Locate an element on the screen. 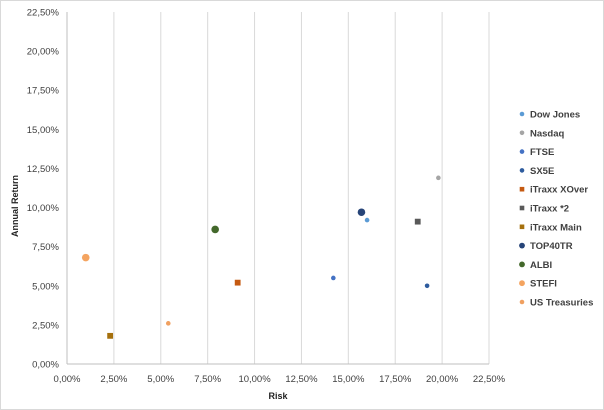  y-tick-label: 12,50% is located at coordinates (43, 169).